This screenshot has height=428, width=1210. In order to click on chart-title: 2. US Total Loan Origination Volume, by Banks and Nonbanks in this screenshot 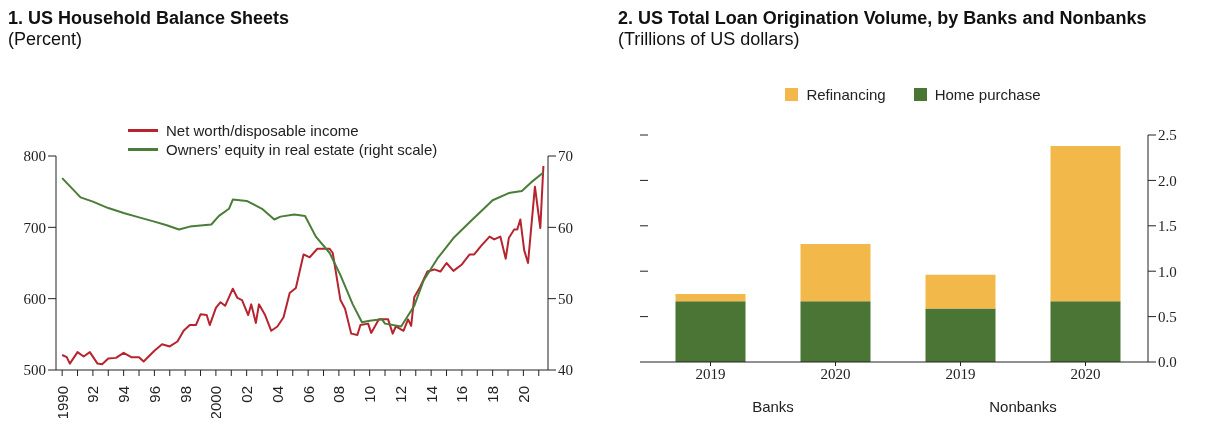, I will do `click(883, 18)`.